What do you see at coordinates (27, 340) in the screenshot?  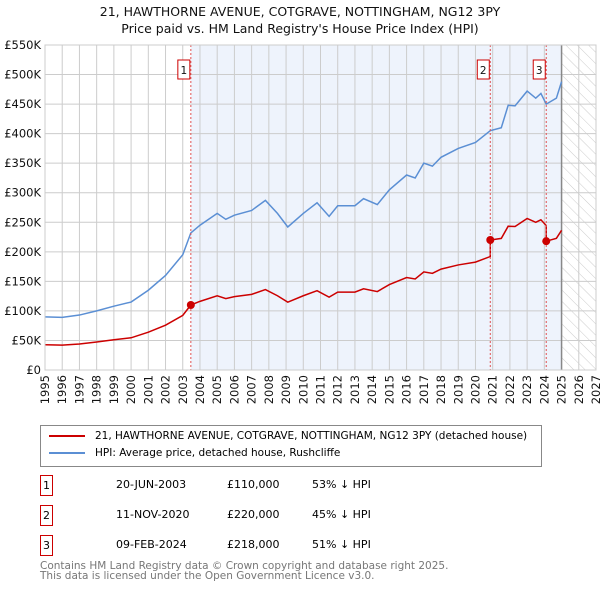 I see `y-tick-label: £50K` at bounding box center [27, 340].